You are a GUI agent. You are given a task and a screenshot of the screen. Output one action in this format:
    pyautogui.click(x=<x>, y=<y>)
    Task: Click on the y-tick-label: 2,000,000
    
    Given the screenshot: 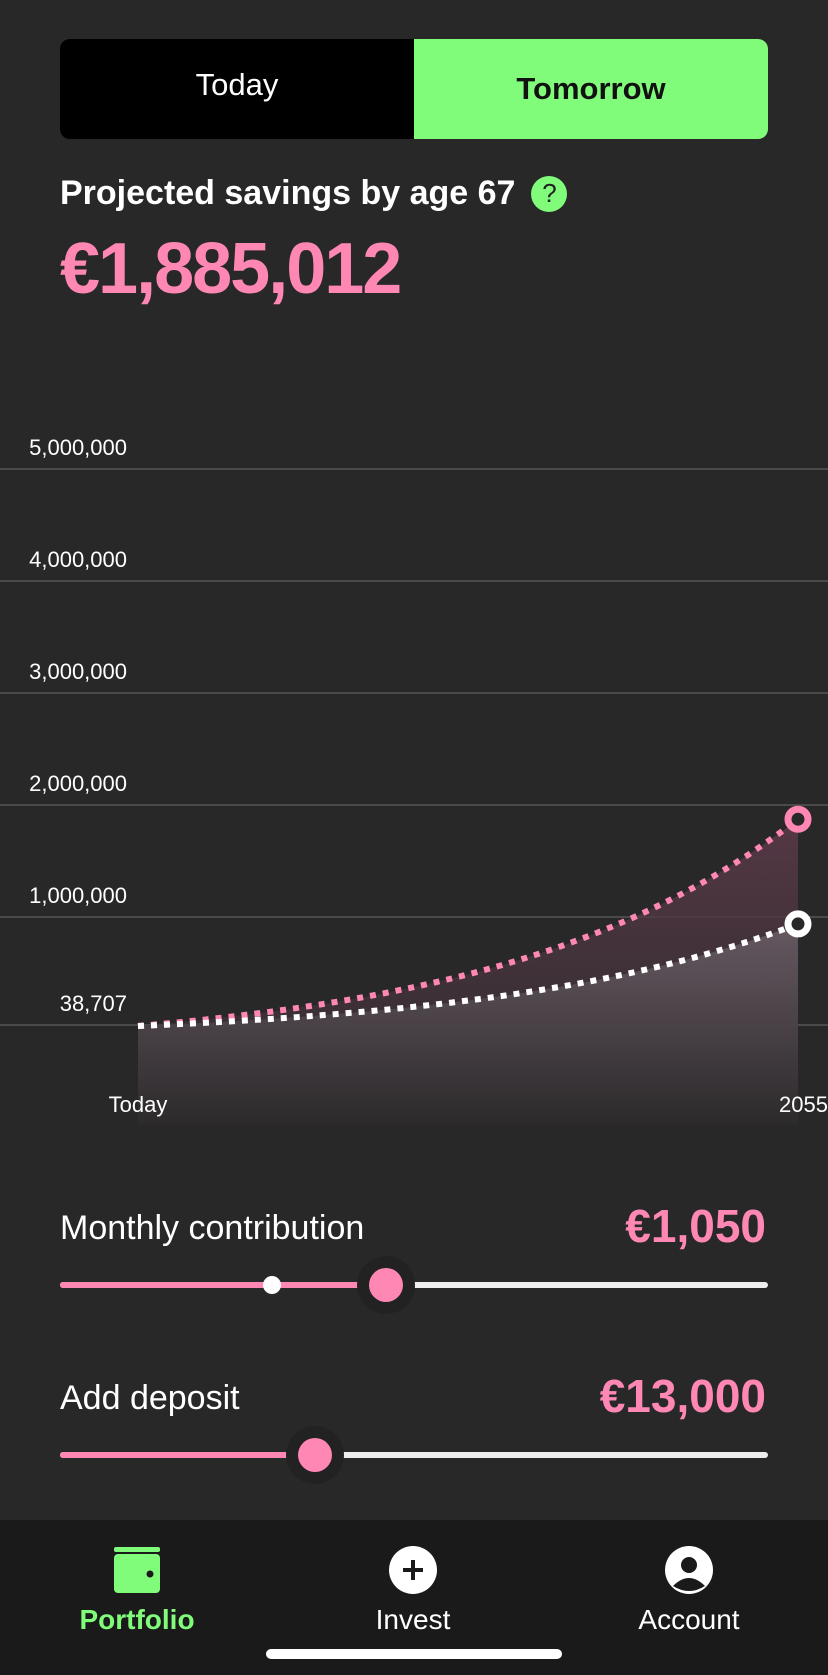 What is the action you would take?
    pyautogui.click(x=78, y=783)
    